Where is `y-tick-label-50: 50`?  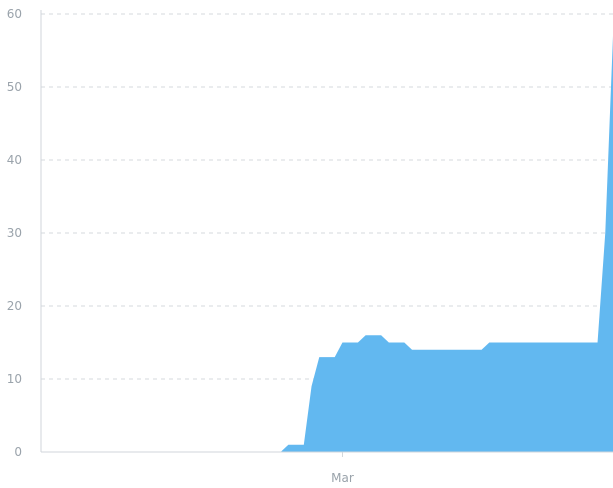
y-tick-label-50: 50 is located at coordinates (14, 87).